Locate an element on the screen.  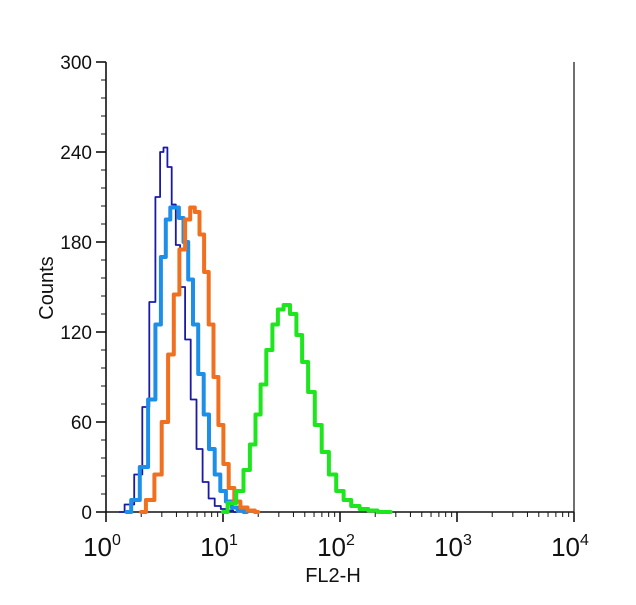
y-tick-label: 300 is located at coordinates (76, 63).